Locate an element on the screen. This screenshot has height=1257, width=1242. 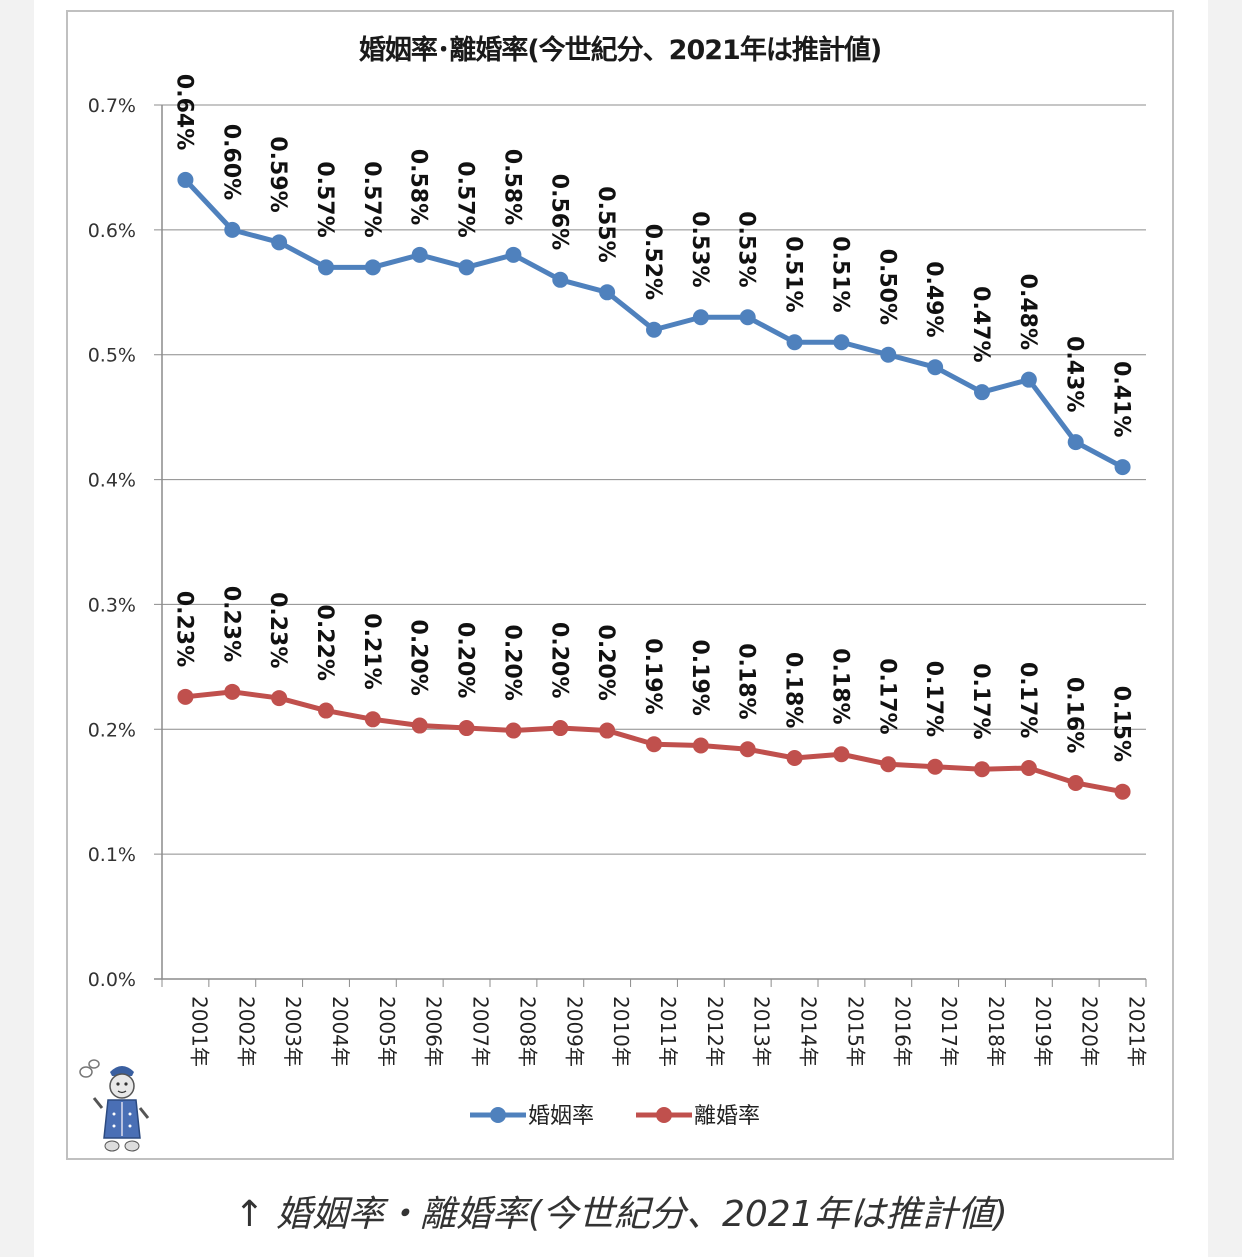
y-tick-label: 0.7% is located at coordinates (112, 106).